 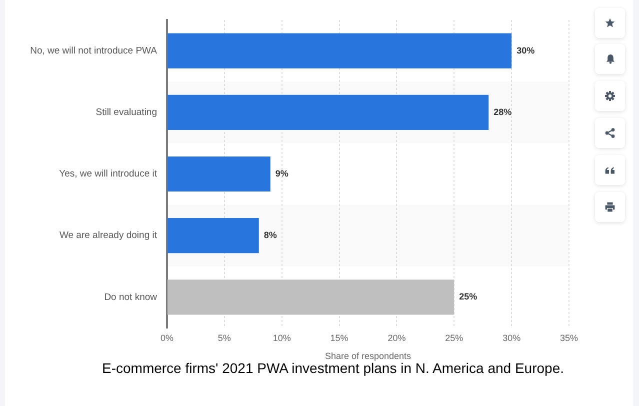 I want to click on data-label: 9%, so click(x=281, y=173).